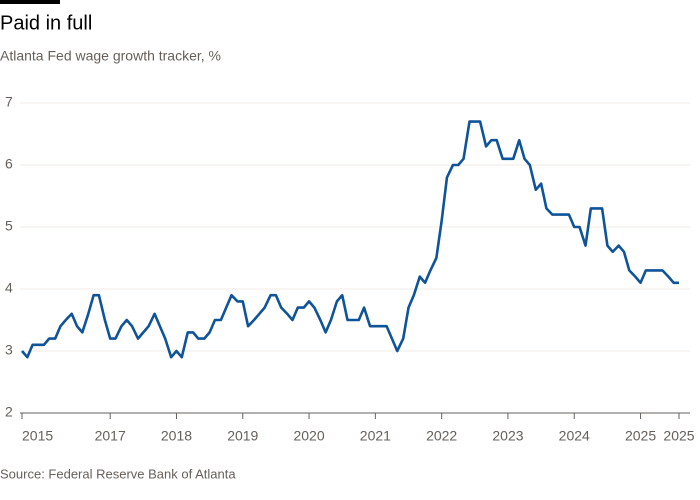  Describe the element at coordinates (242, 436) in the screenshot. I see `x-tick-label: 2019` at that location.